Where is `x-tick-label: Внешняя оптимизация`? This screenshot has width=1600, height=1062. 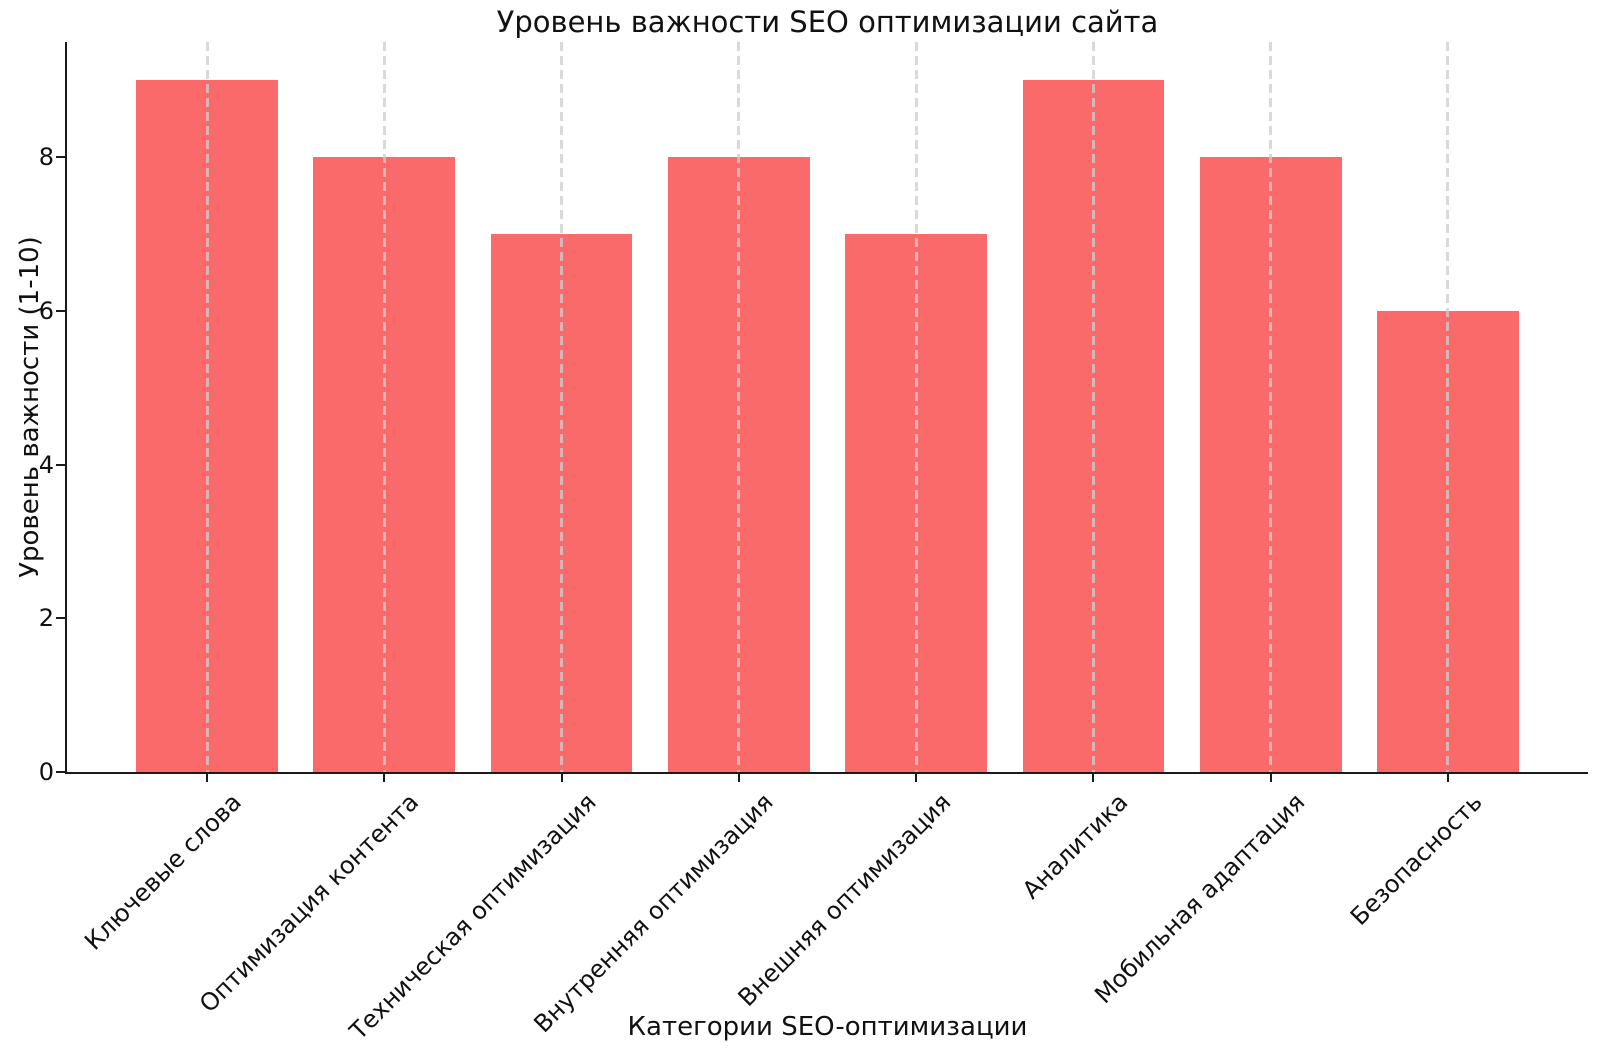
x-tick-label: Внешняя оптимизация is located at coordinates (844, 900).